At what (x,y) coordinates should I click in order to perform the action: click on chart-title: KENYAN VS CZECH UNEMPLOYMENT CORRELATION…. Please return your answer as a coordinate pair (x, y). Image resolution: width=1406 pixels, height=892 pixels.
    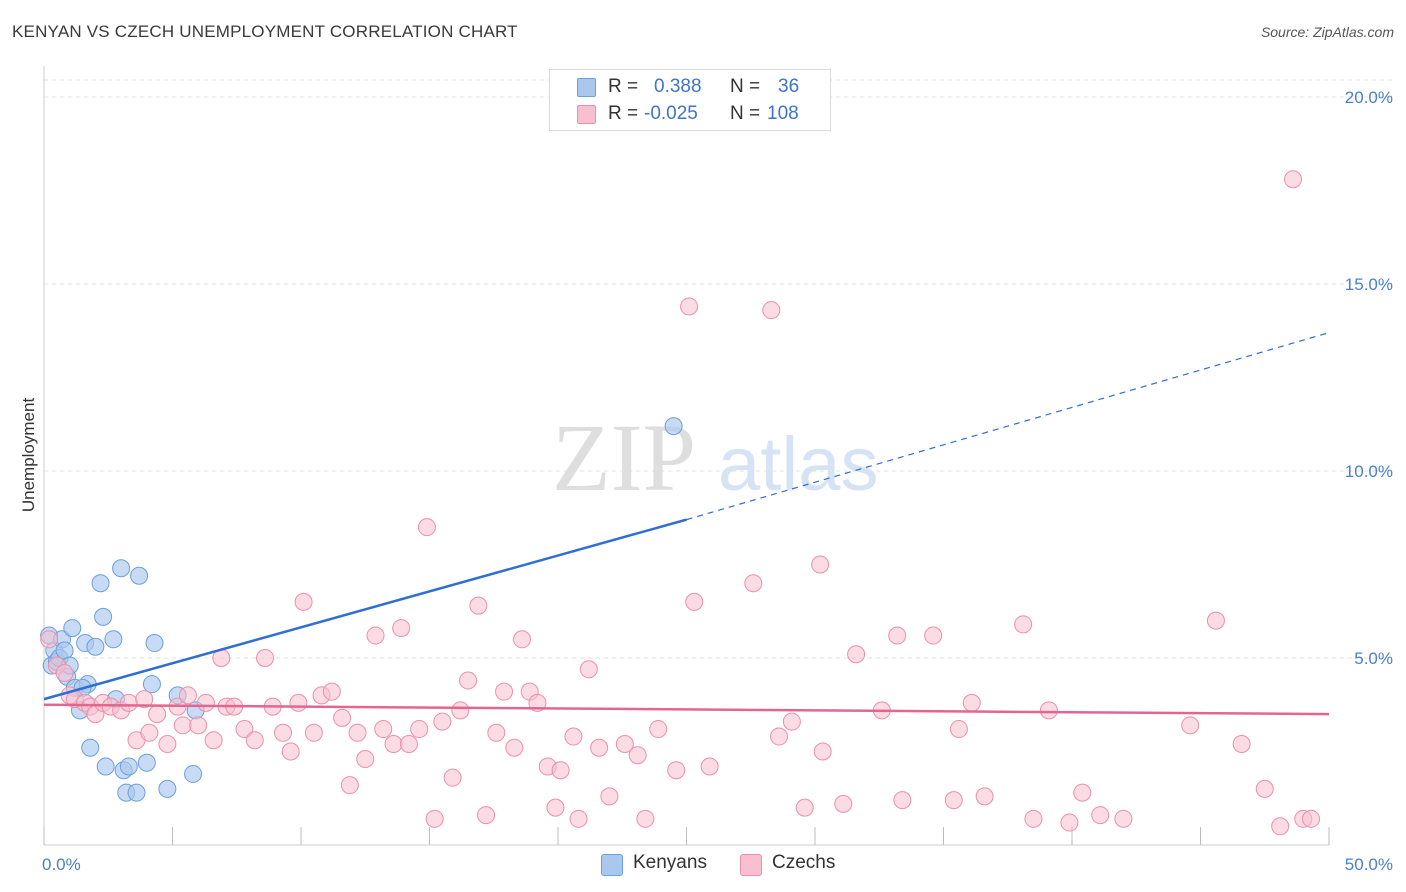
    Looking at the image, I should click on (265, 31).